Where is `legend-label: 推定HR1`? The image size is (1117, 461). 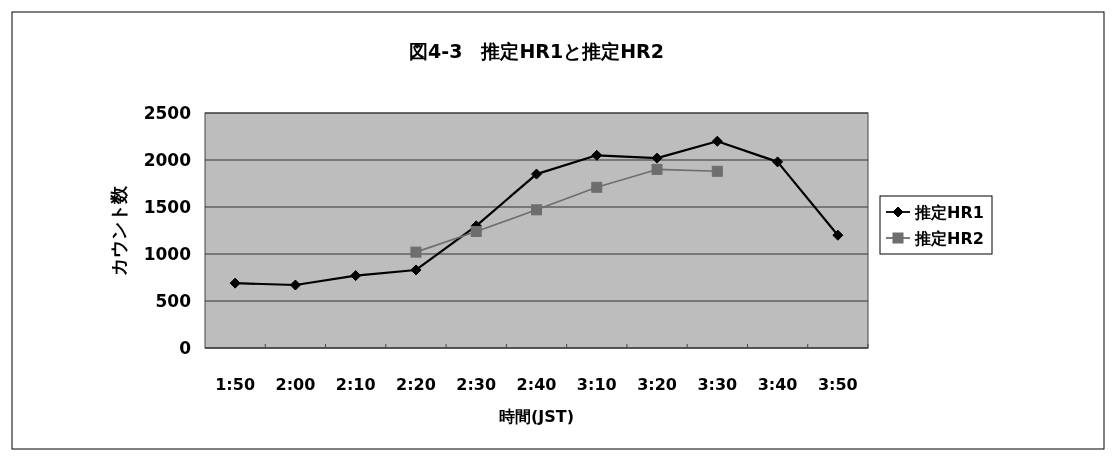 legend-label: 推定HR1 is located at coordinates (949, 212).